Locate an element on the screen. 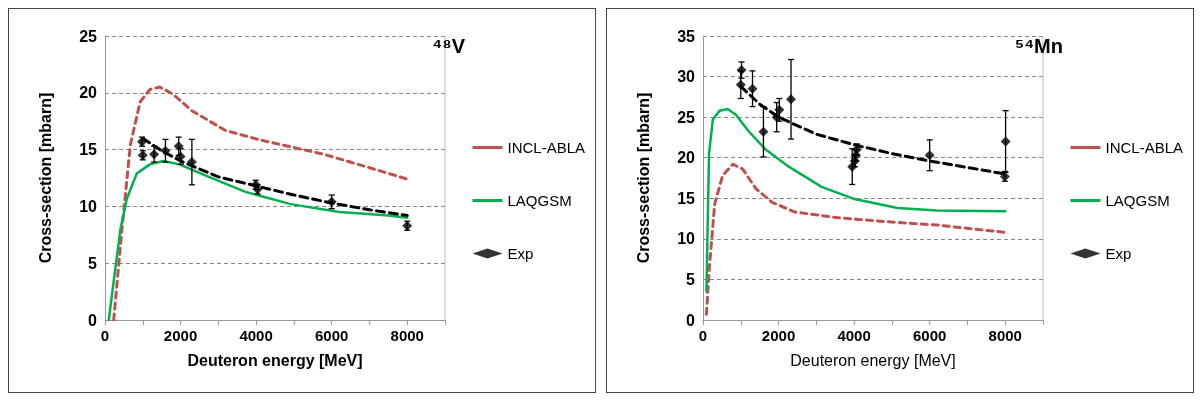 The image size is (1203, 403). chart-title: ⁴⁸V is located at coordinates (449, 46).